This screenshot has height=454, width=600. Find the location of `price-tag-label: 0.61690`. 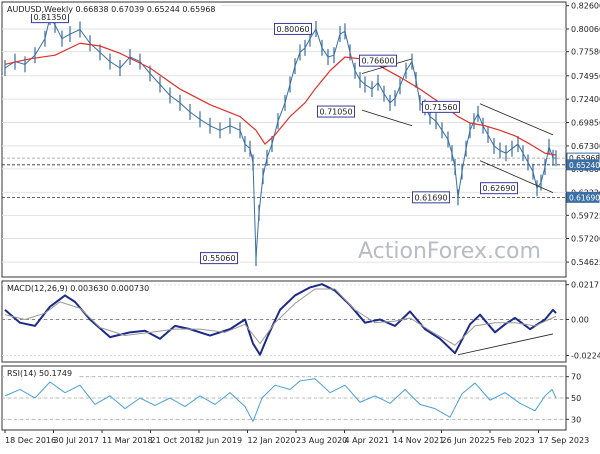

price-tag-label: 0.61690 is located at coordinates (584, 197).